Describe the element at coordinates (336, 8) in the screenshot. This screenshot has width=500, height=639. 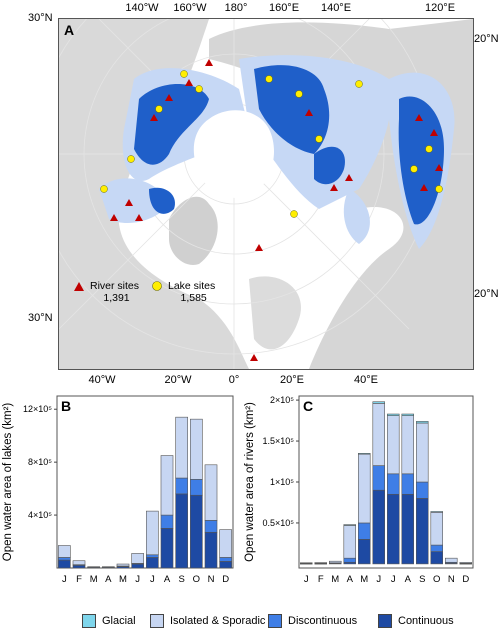
I see `map-top-tick: 140°E` at that location.